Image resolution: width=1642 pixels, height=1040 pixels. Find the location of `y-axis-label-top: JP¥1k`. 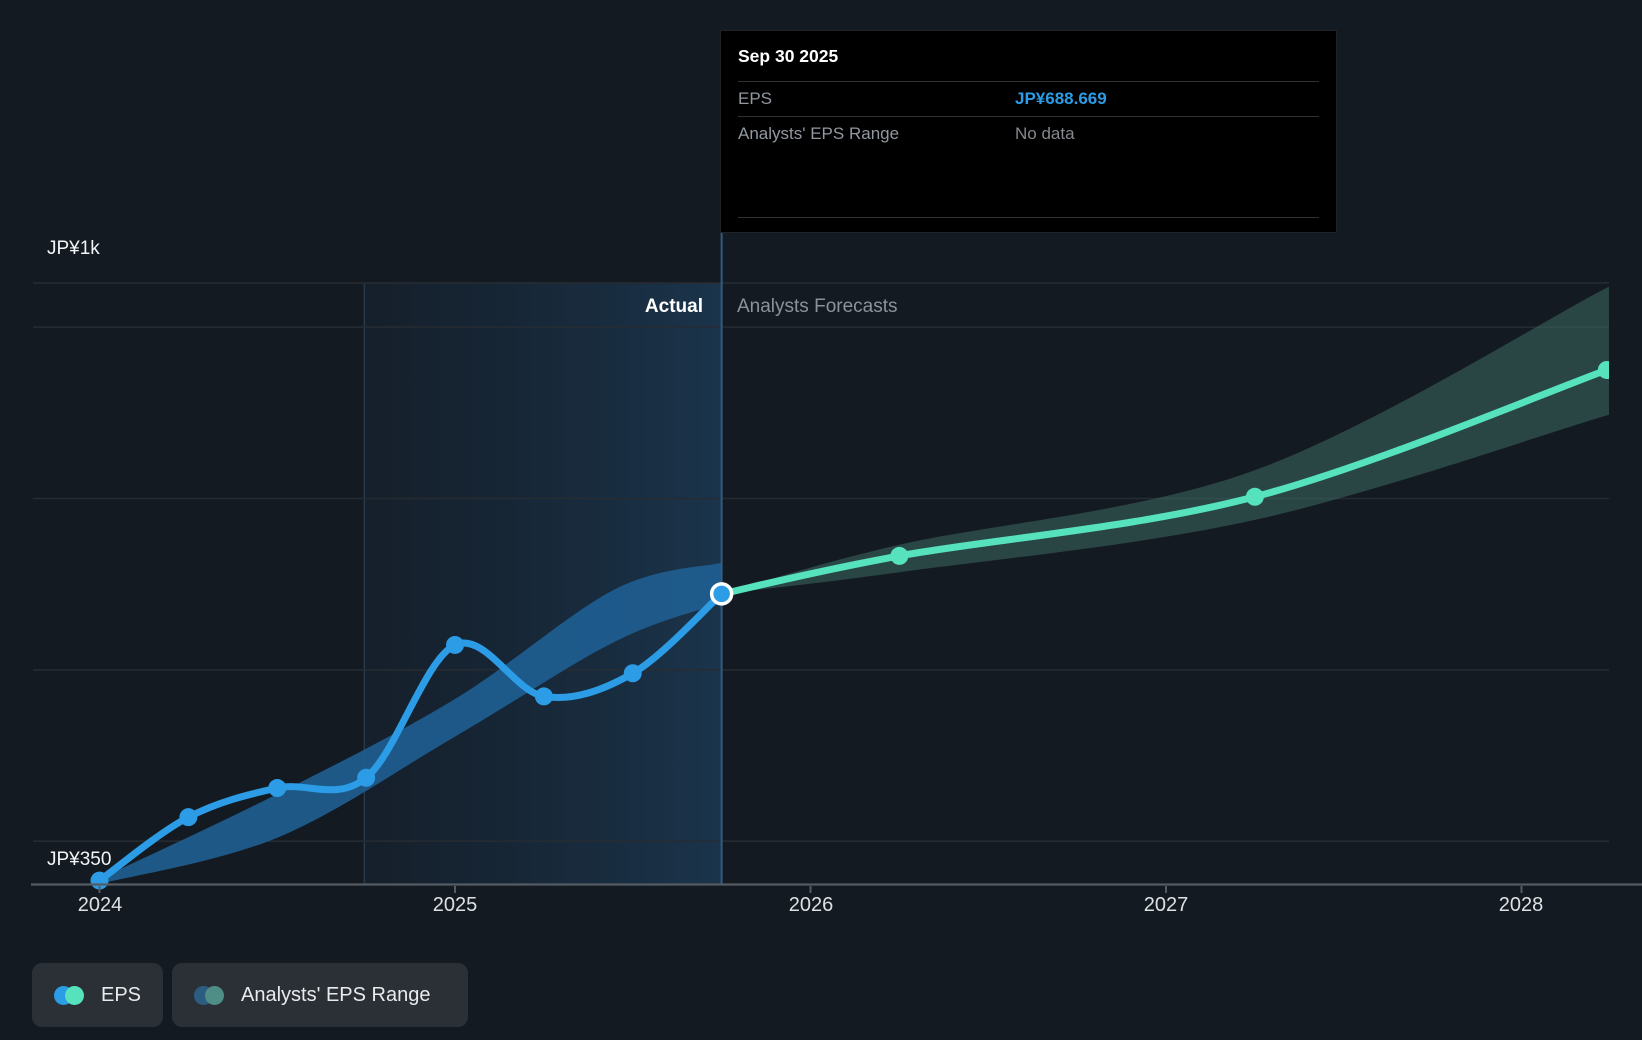

y-axis-label-top: JP¥1k is located at coordinates (73, 248).